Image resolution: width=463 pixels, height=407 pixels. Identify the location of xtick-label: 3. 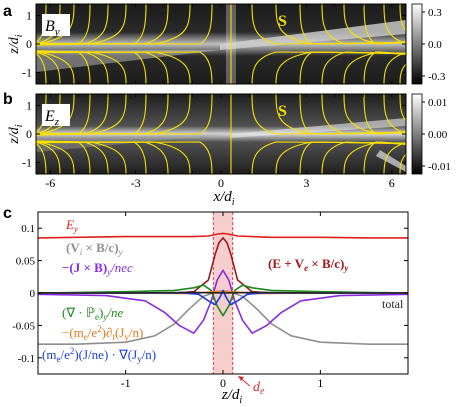
(306, 183).